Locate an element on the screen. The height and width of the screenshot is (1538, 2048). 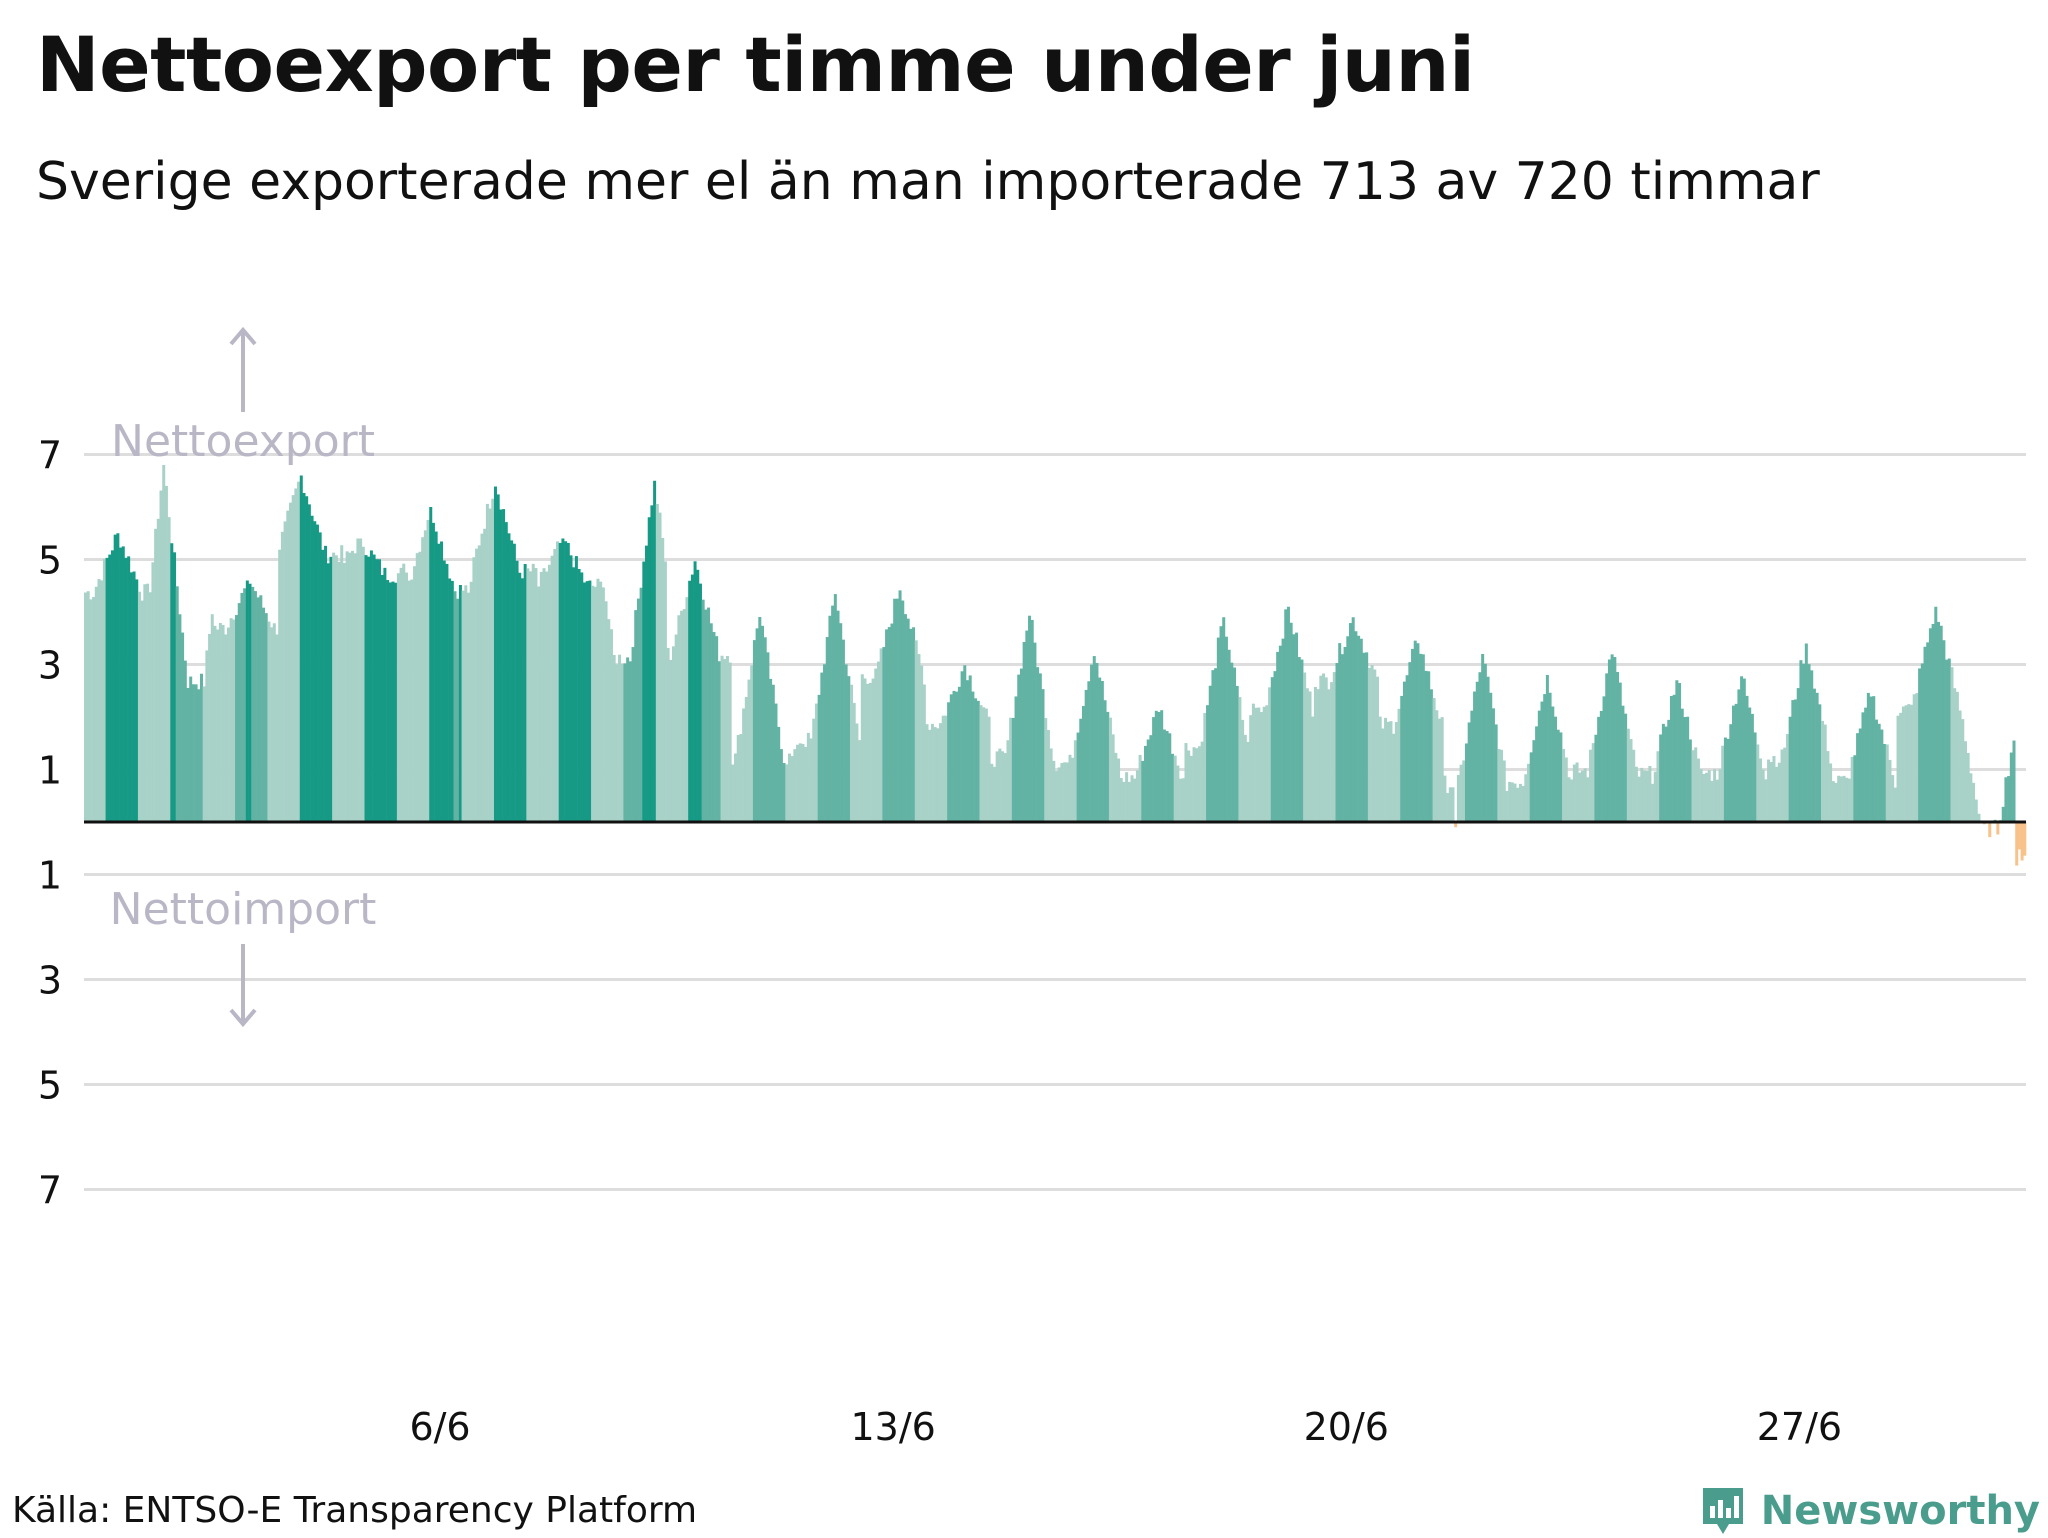
x-tick-label: 13/6 is located at coordinates (892, 1427).